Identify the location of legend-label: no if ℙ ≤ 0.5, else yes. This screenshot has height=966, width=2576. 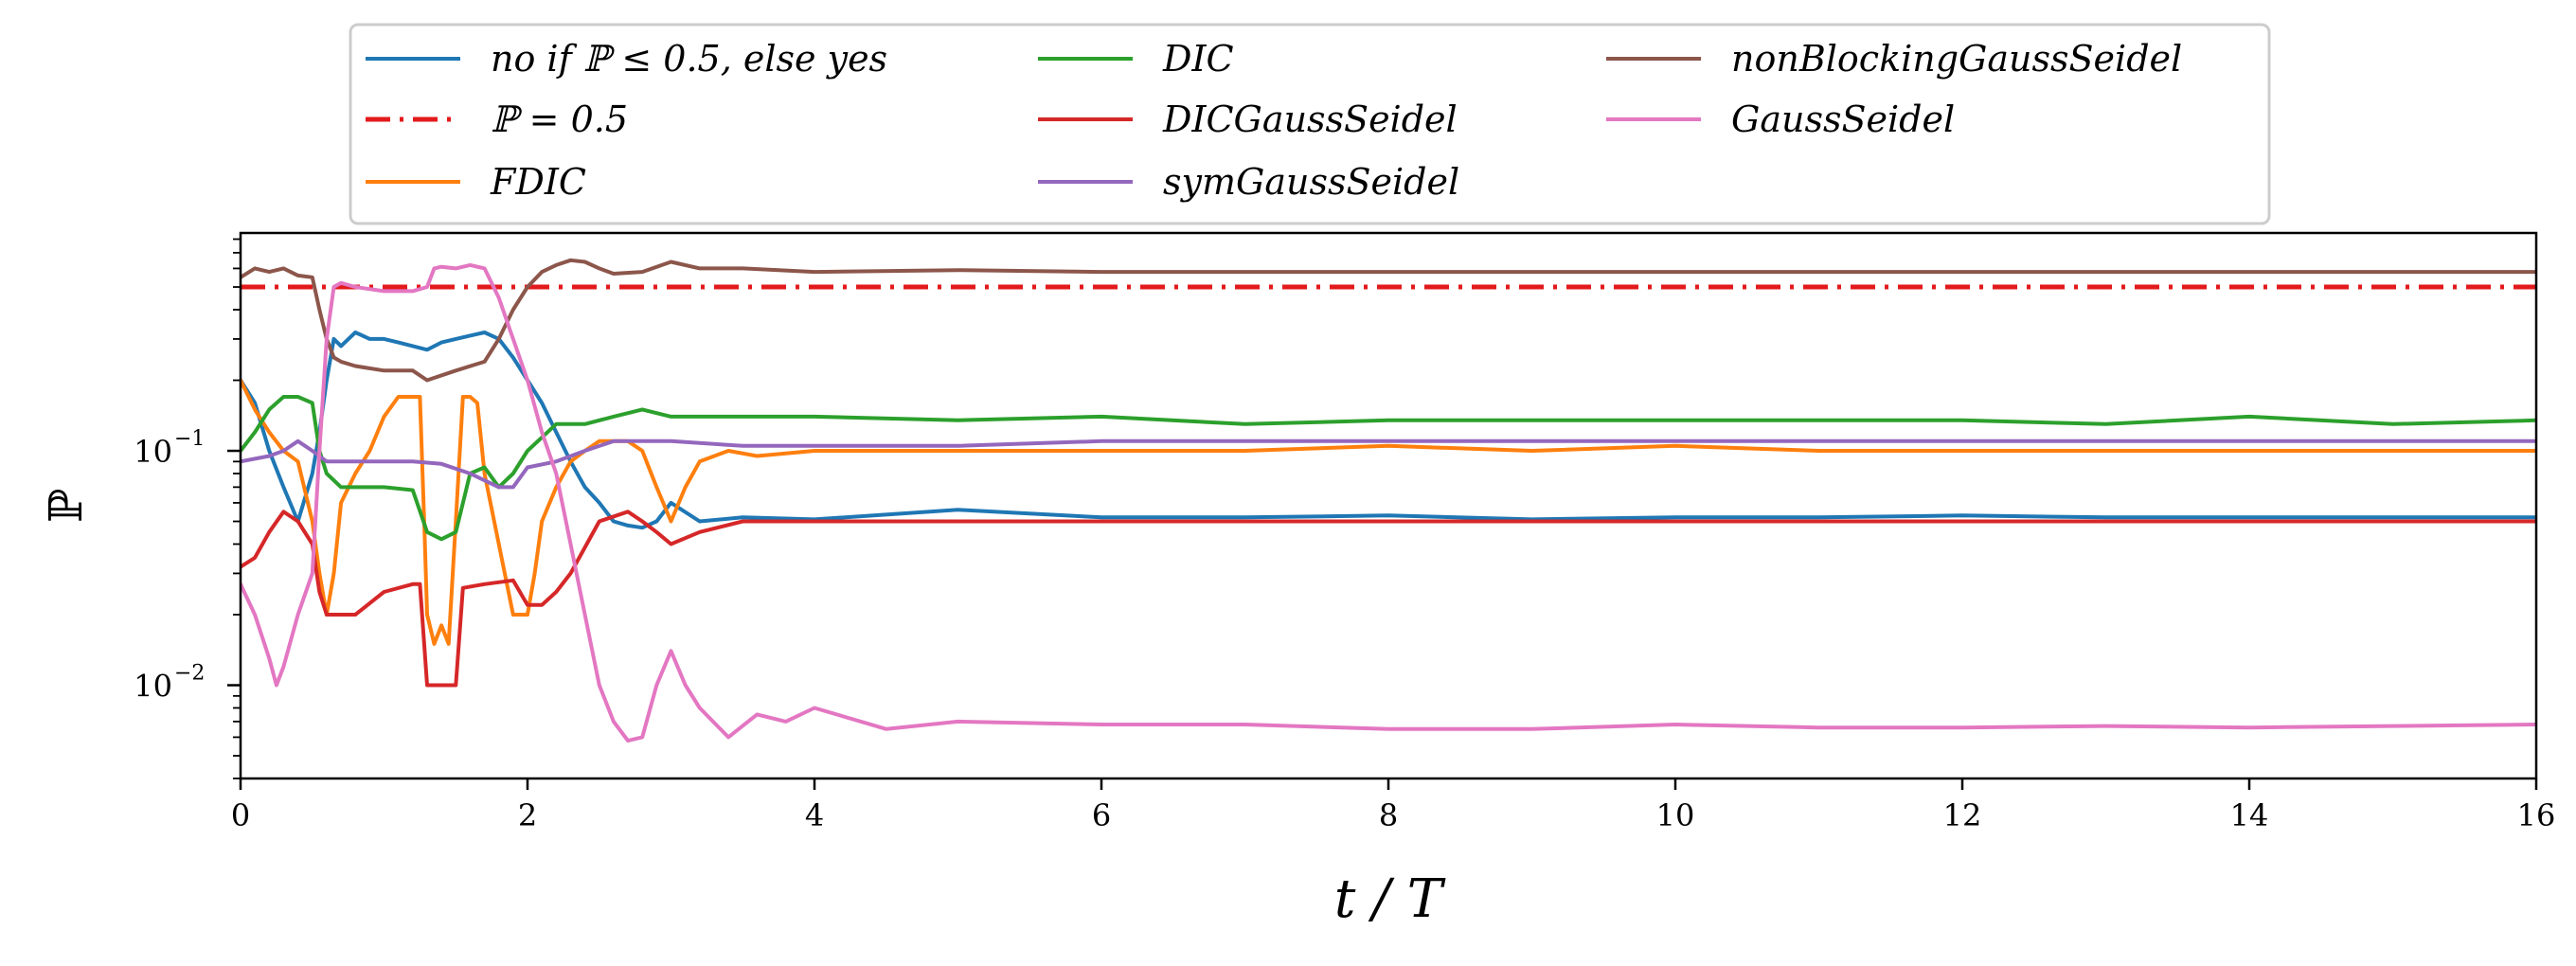
(689, 59).